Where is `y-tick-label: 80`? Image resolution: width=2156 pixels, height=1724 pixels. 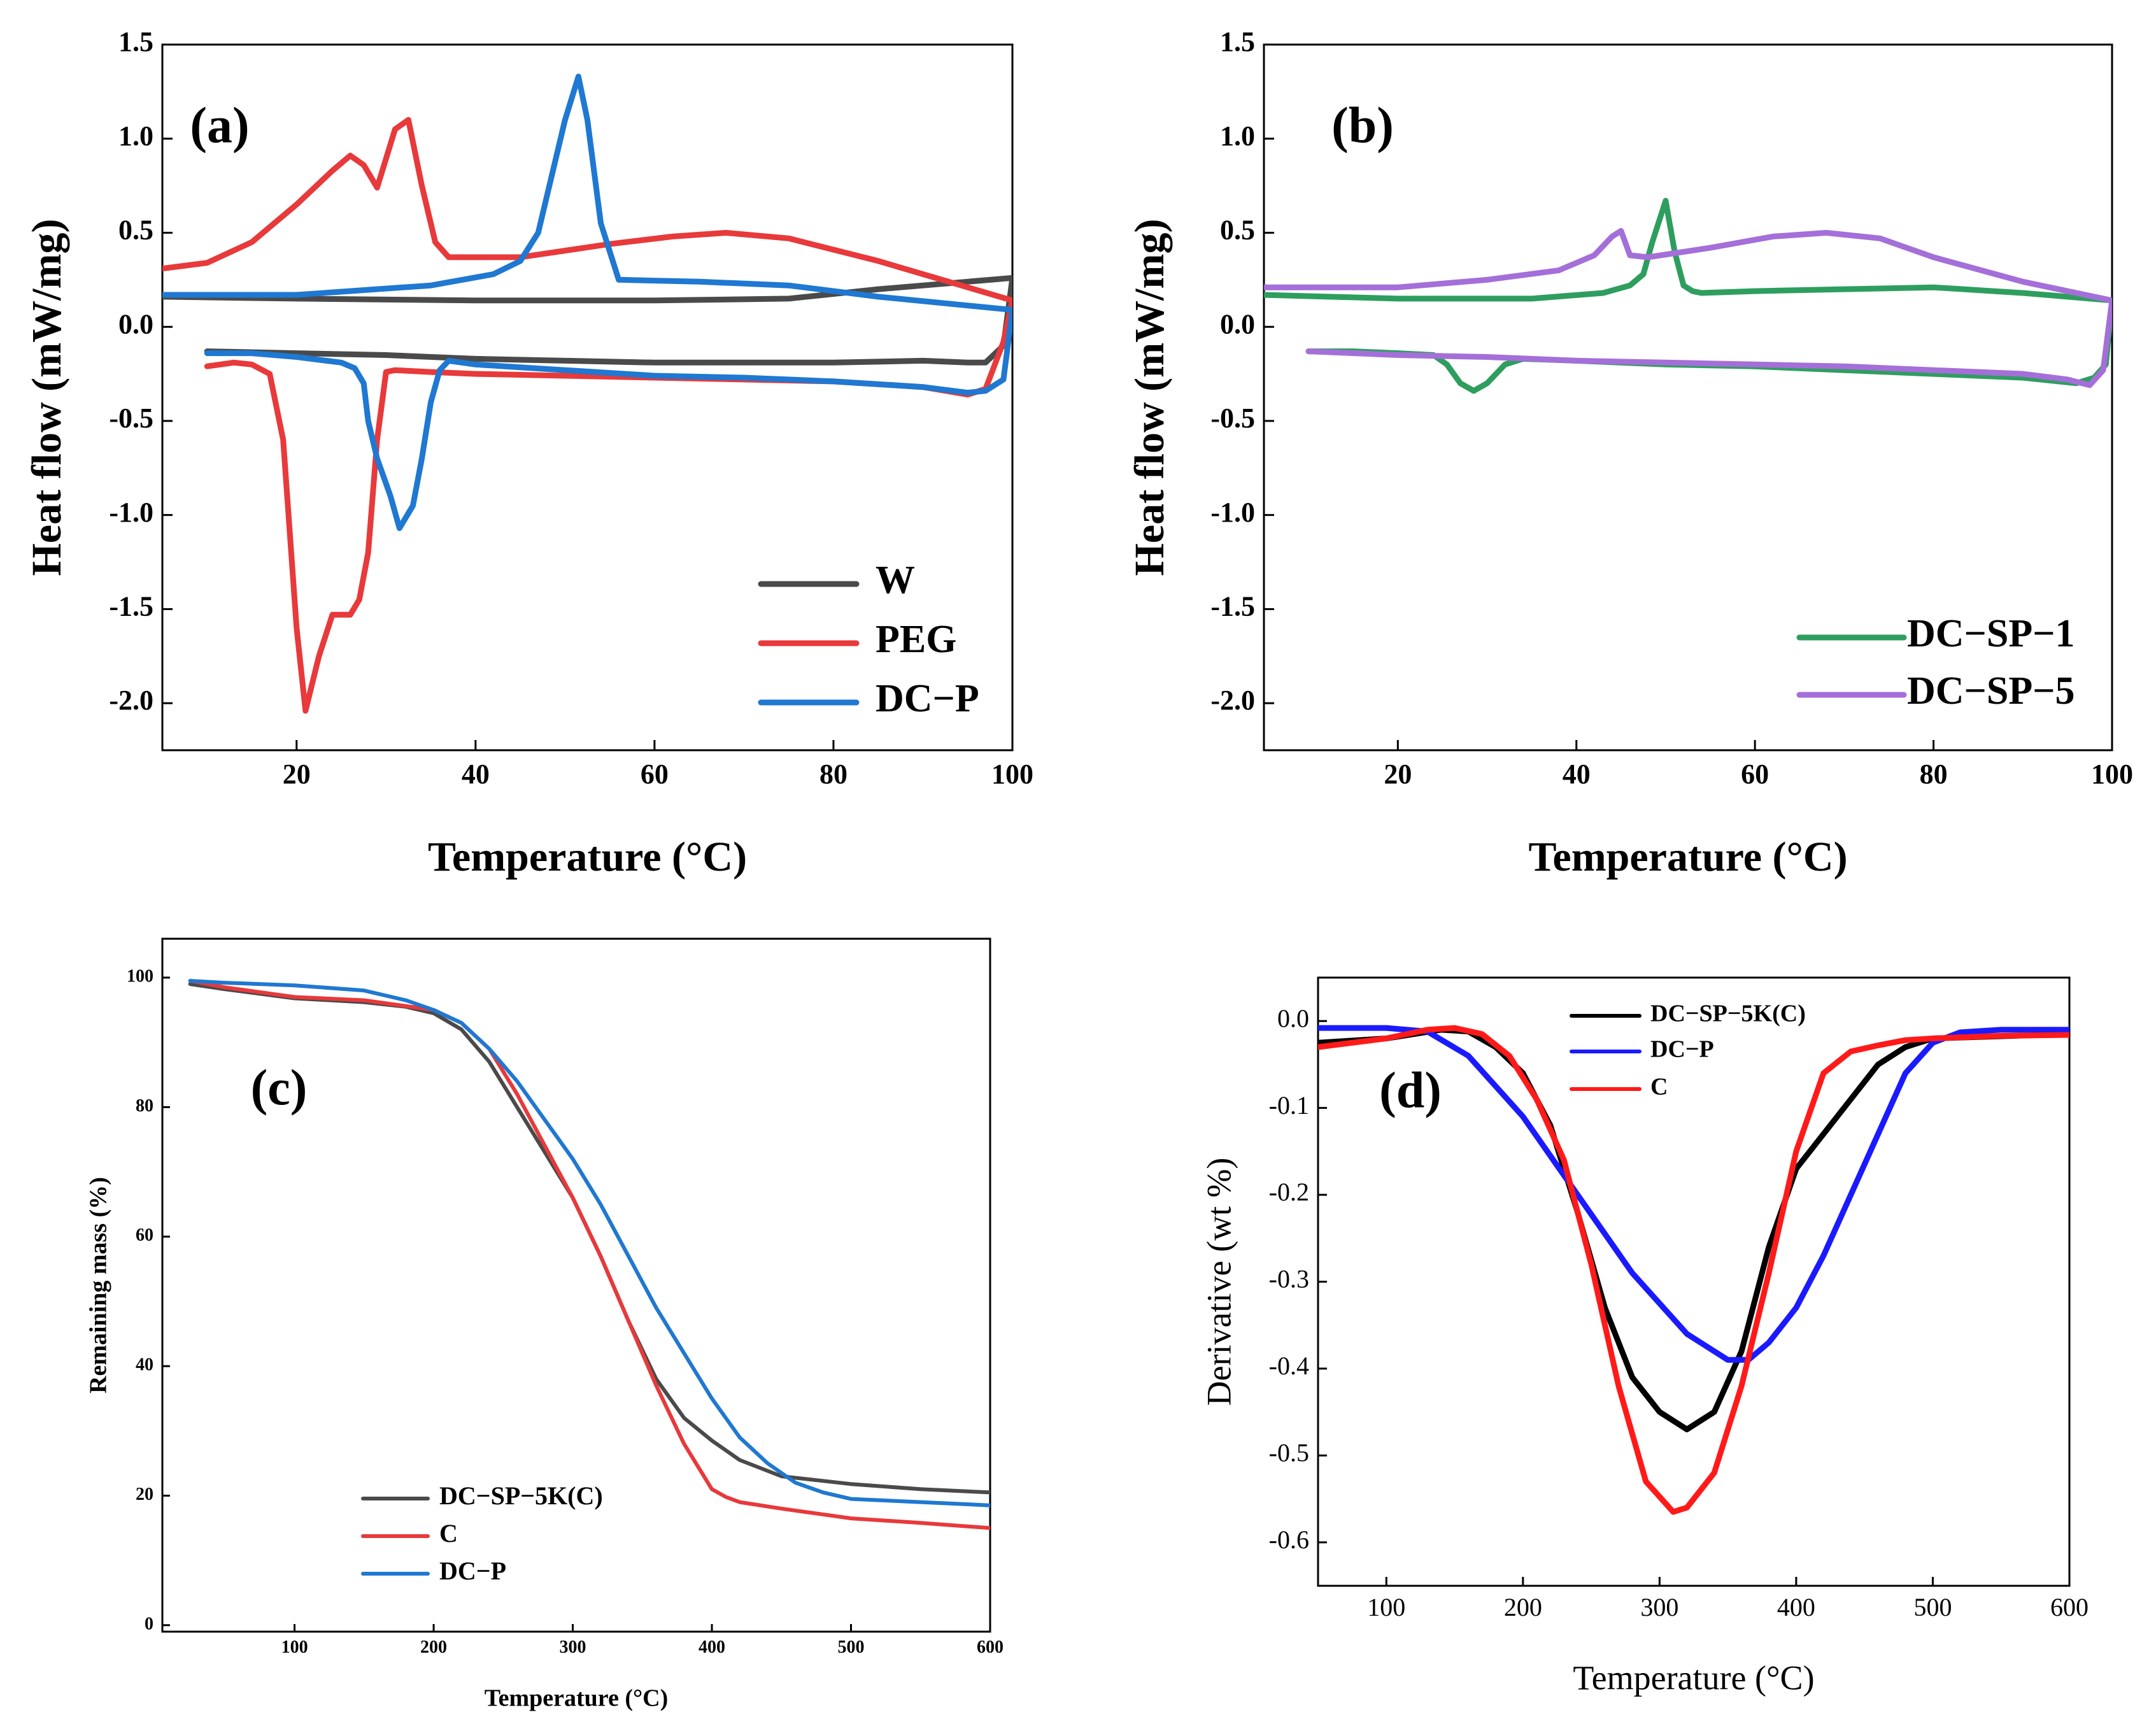
y-tick-label: 80 is located at coordinates (144, 1106).